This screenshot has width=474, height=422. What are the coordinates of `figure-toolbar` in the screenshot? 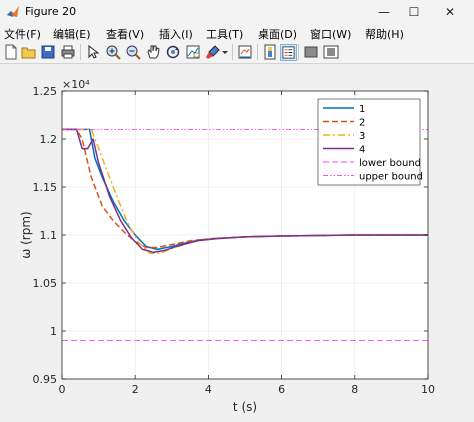 It's located at (237, 52).